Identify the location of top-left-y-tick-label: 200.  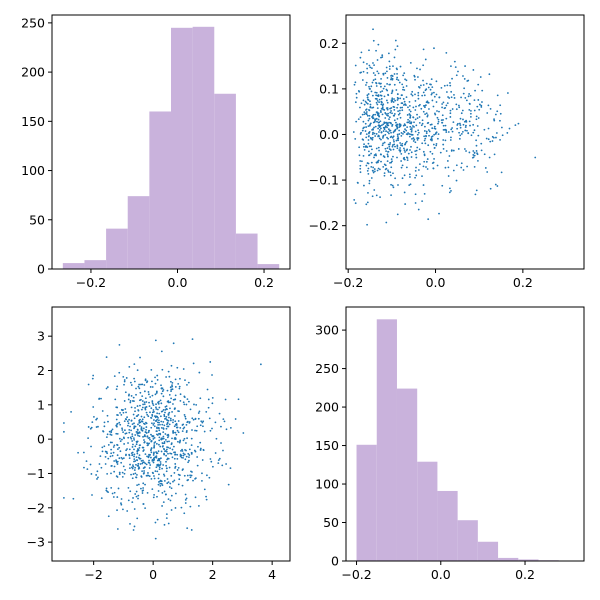
(33, 72).